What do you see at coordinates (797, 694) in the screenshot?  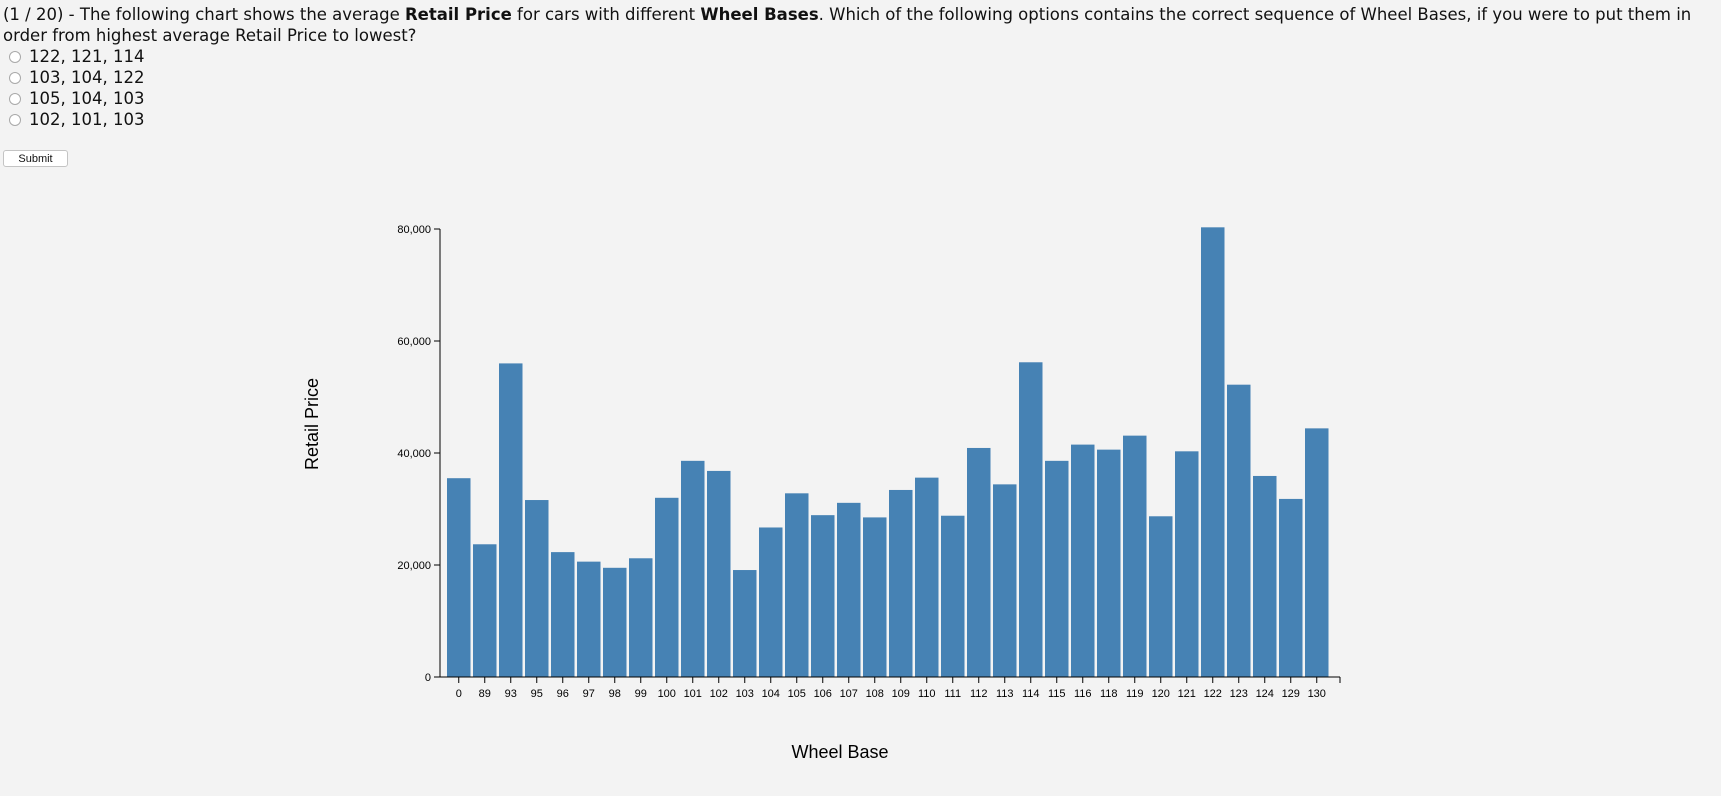 I see `x-tick-label: 105` at bounding box center [797, 694].